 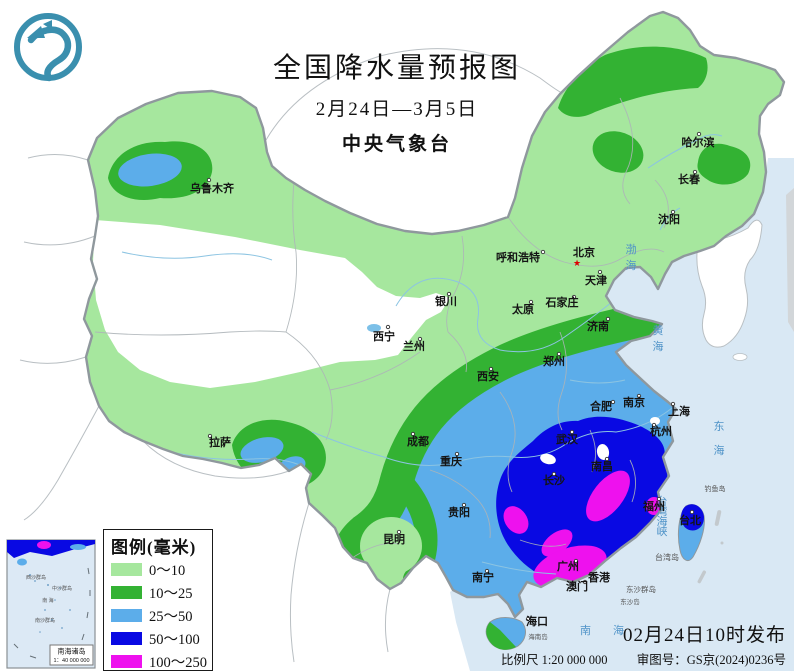 What do you see at coordinates (384, 336) in the screenshot?
I see `city-label: 西宁` at bounding box center [384, 336].